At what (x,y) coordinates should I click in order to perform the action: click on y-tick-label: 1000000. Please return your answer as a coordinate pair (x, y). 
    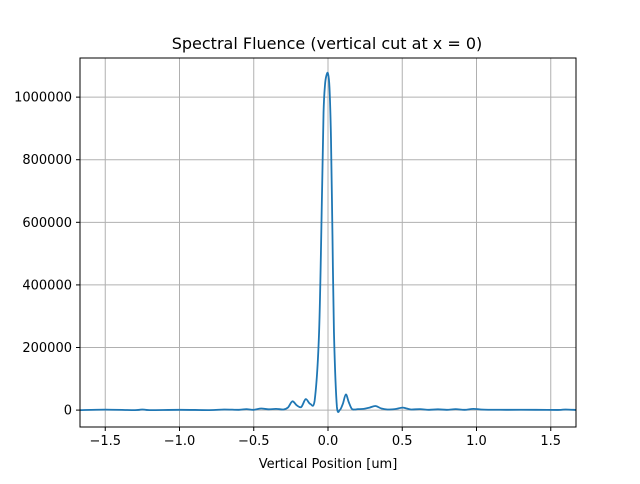
    Looking at the image, I should click on (43, 98).